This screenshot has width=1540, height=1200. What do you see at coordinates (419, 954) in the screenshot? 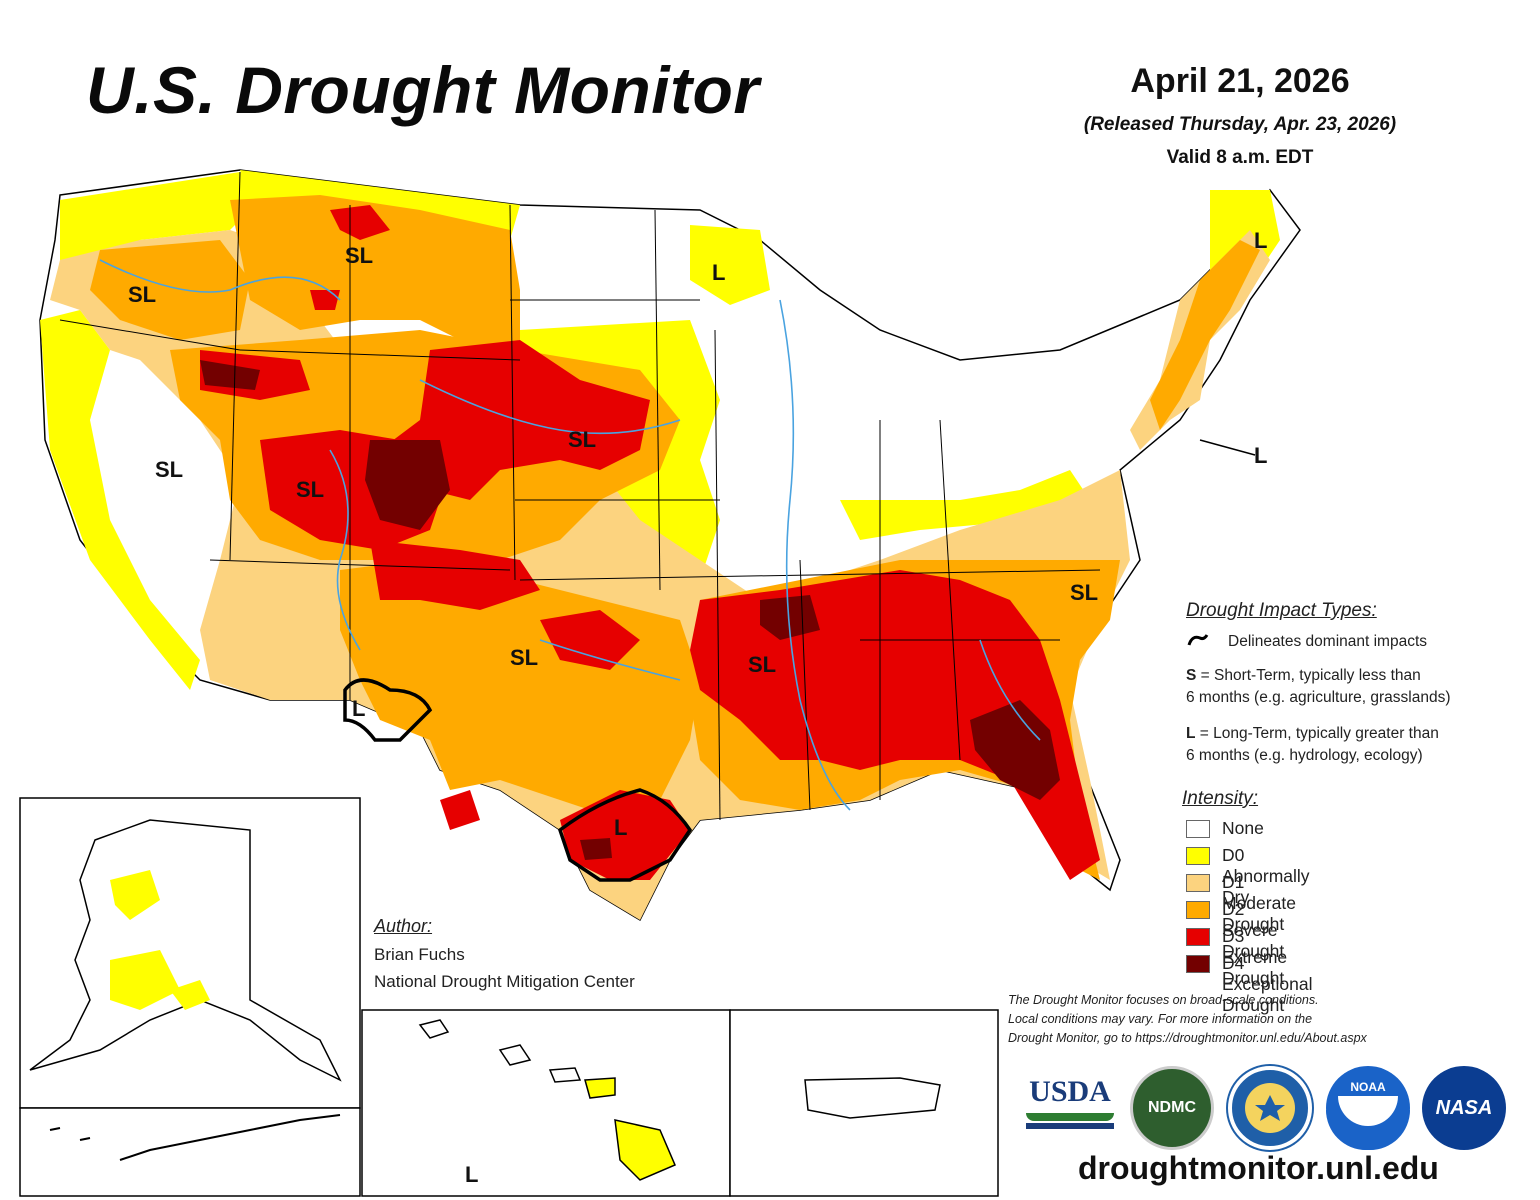
I see `author-name: Brian Fuchs` at bounding box center [419, 954].